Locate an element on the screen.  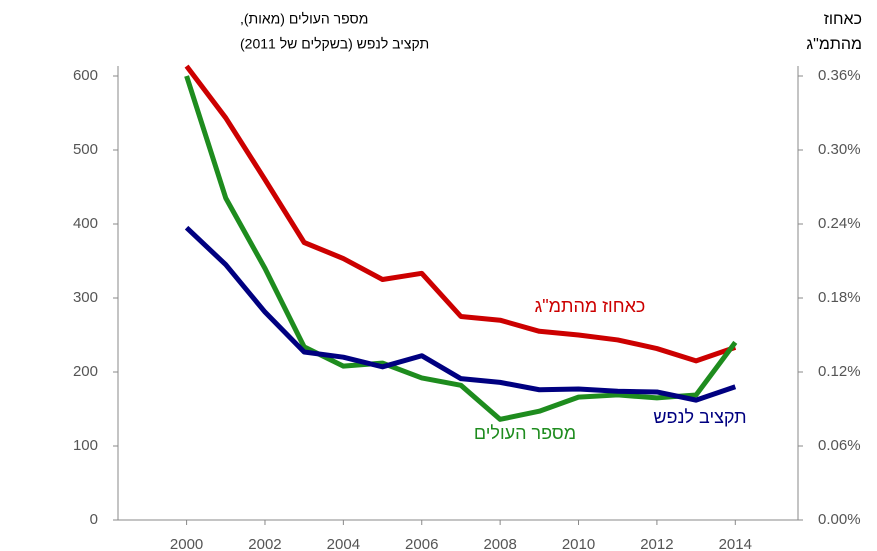
y2-tick-label: 0.12% is located at coordinates (839, 371).